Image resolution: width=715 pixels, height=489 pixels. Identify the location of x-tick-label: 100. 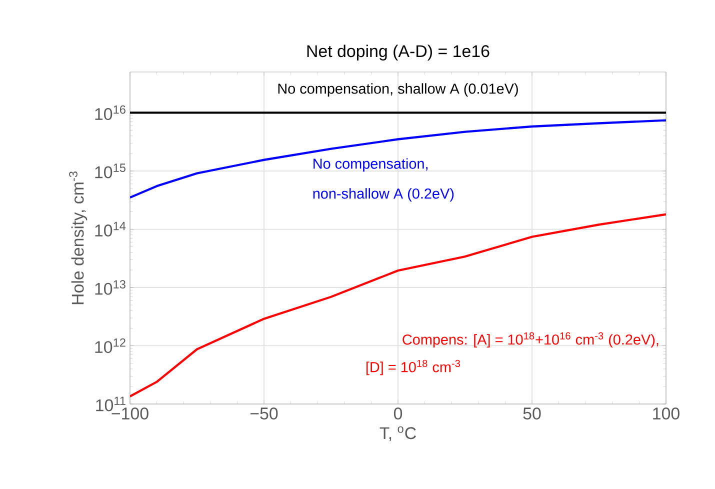
(666, 414).